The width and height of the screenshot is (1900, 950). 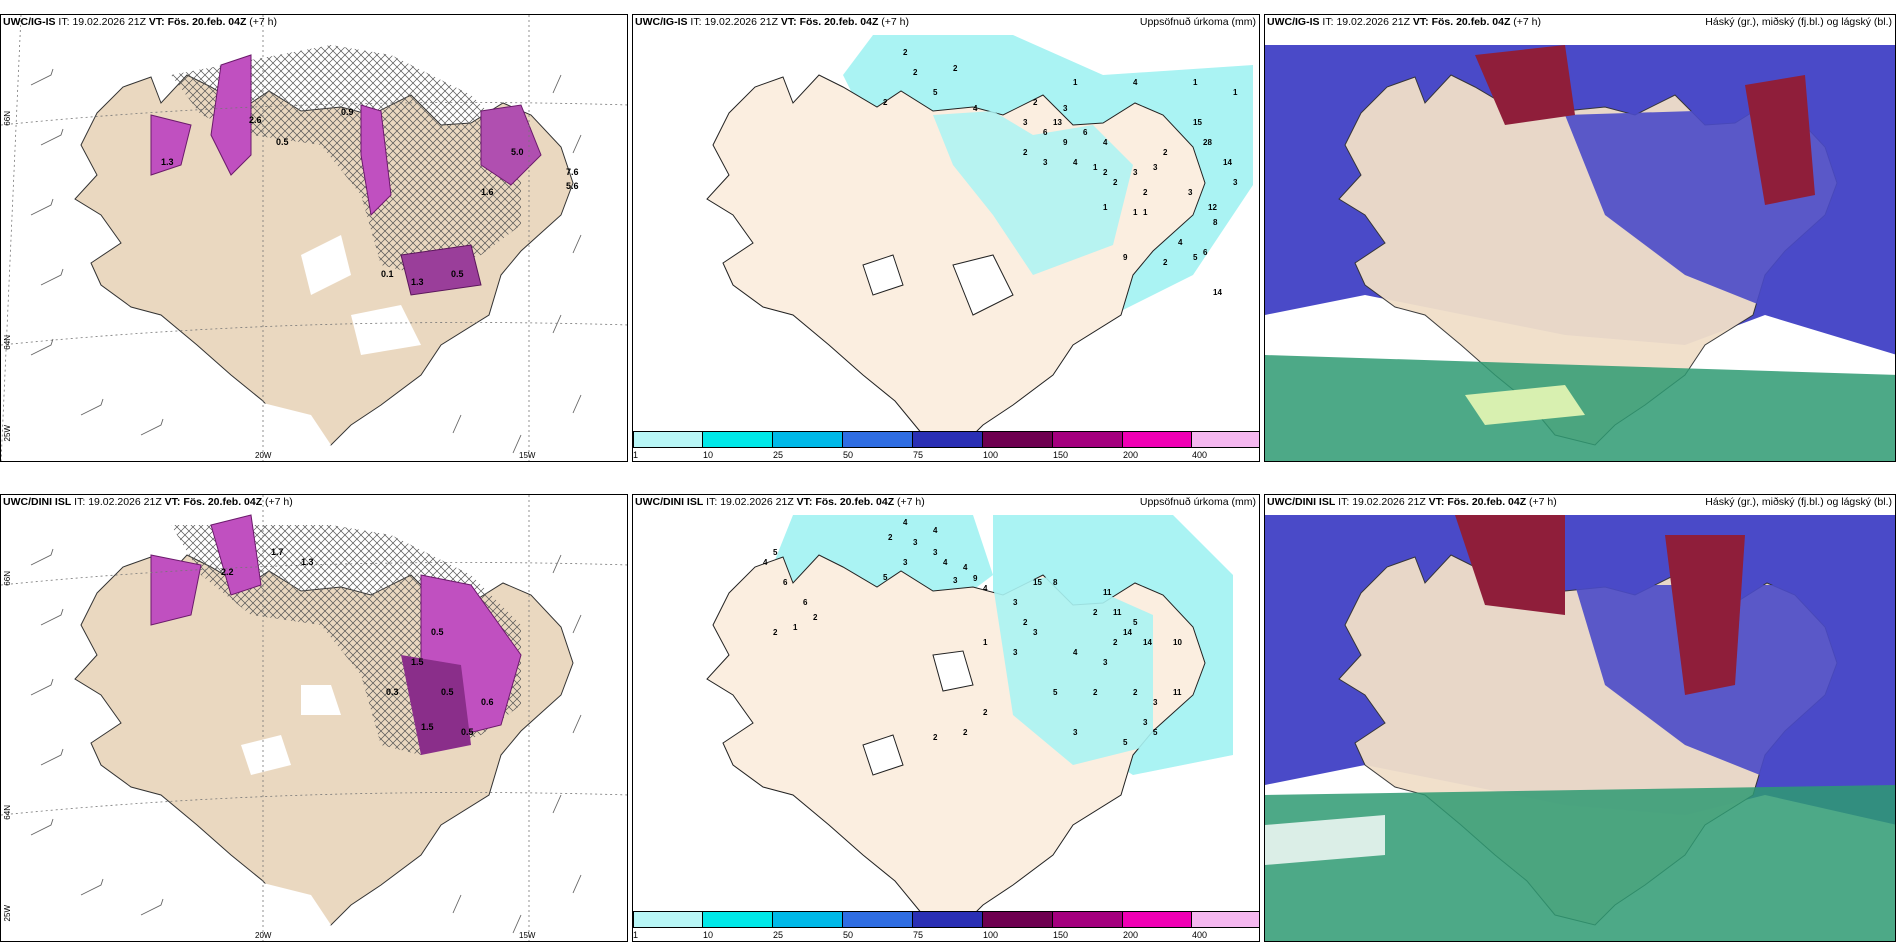 What do you see at coordinates (778, 935) in the screenshot?
I see `tick-label: 25` at bounding box center [778, 935].